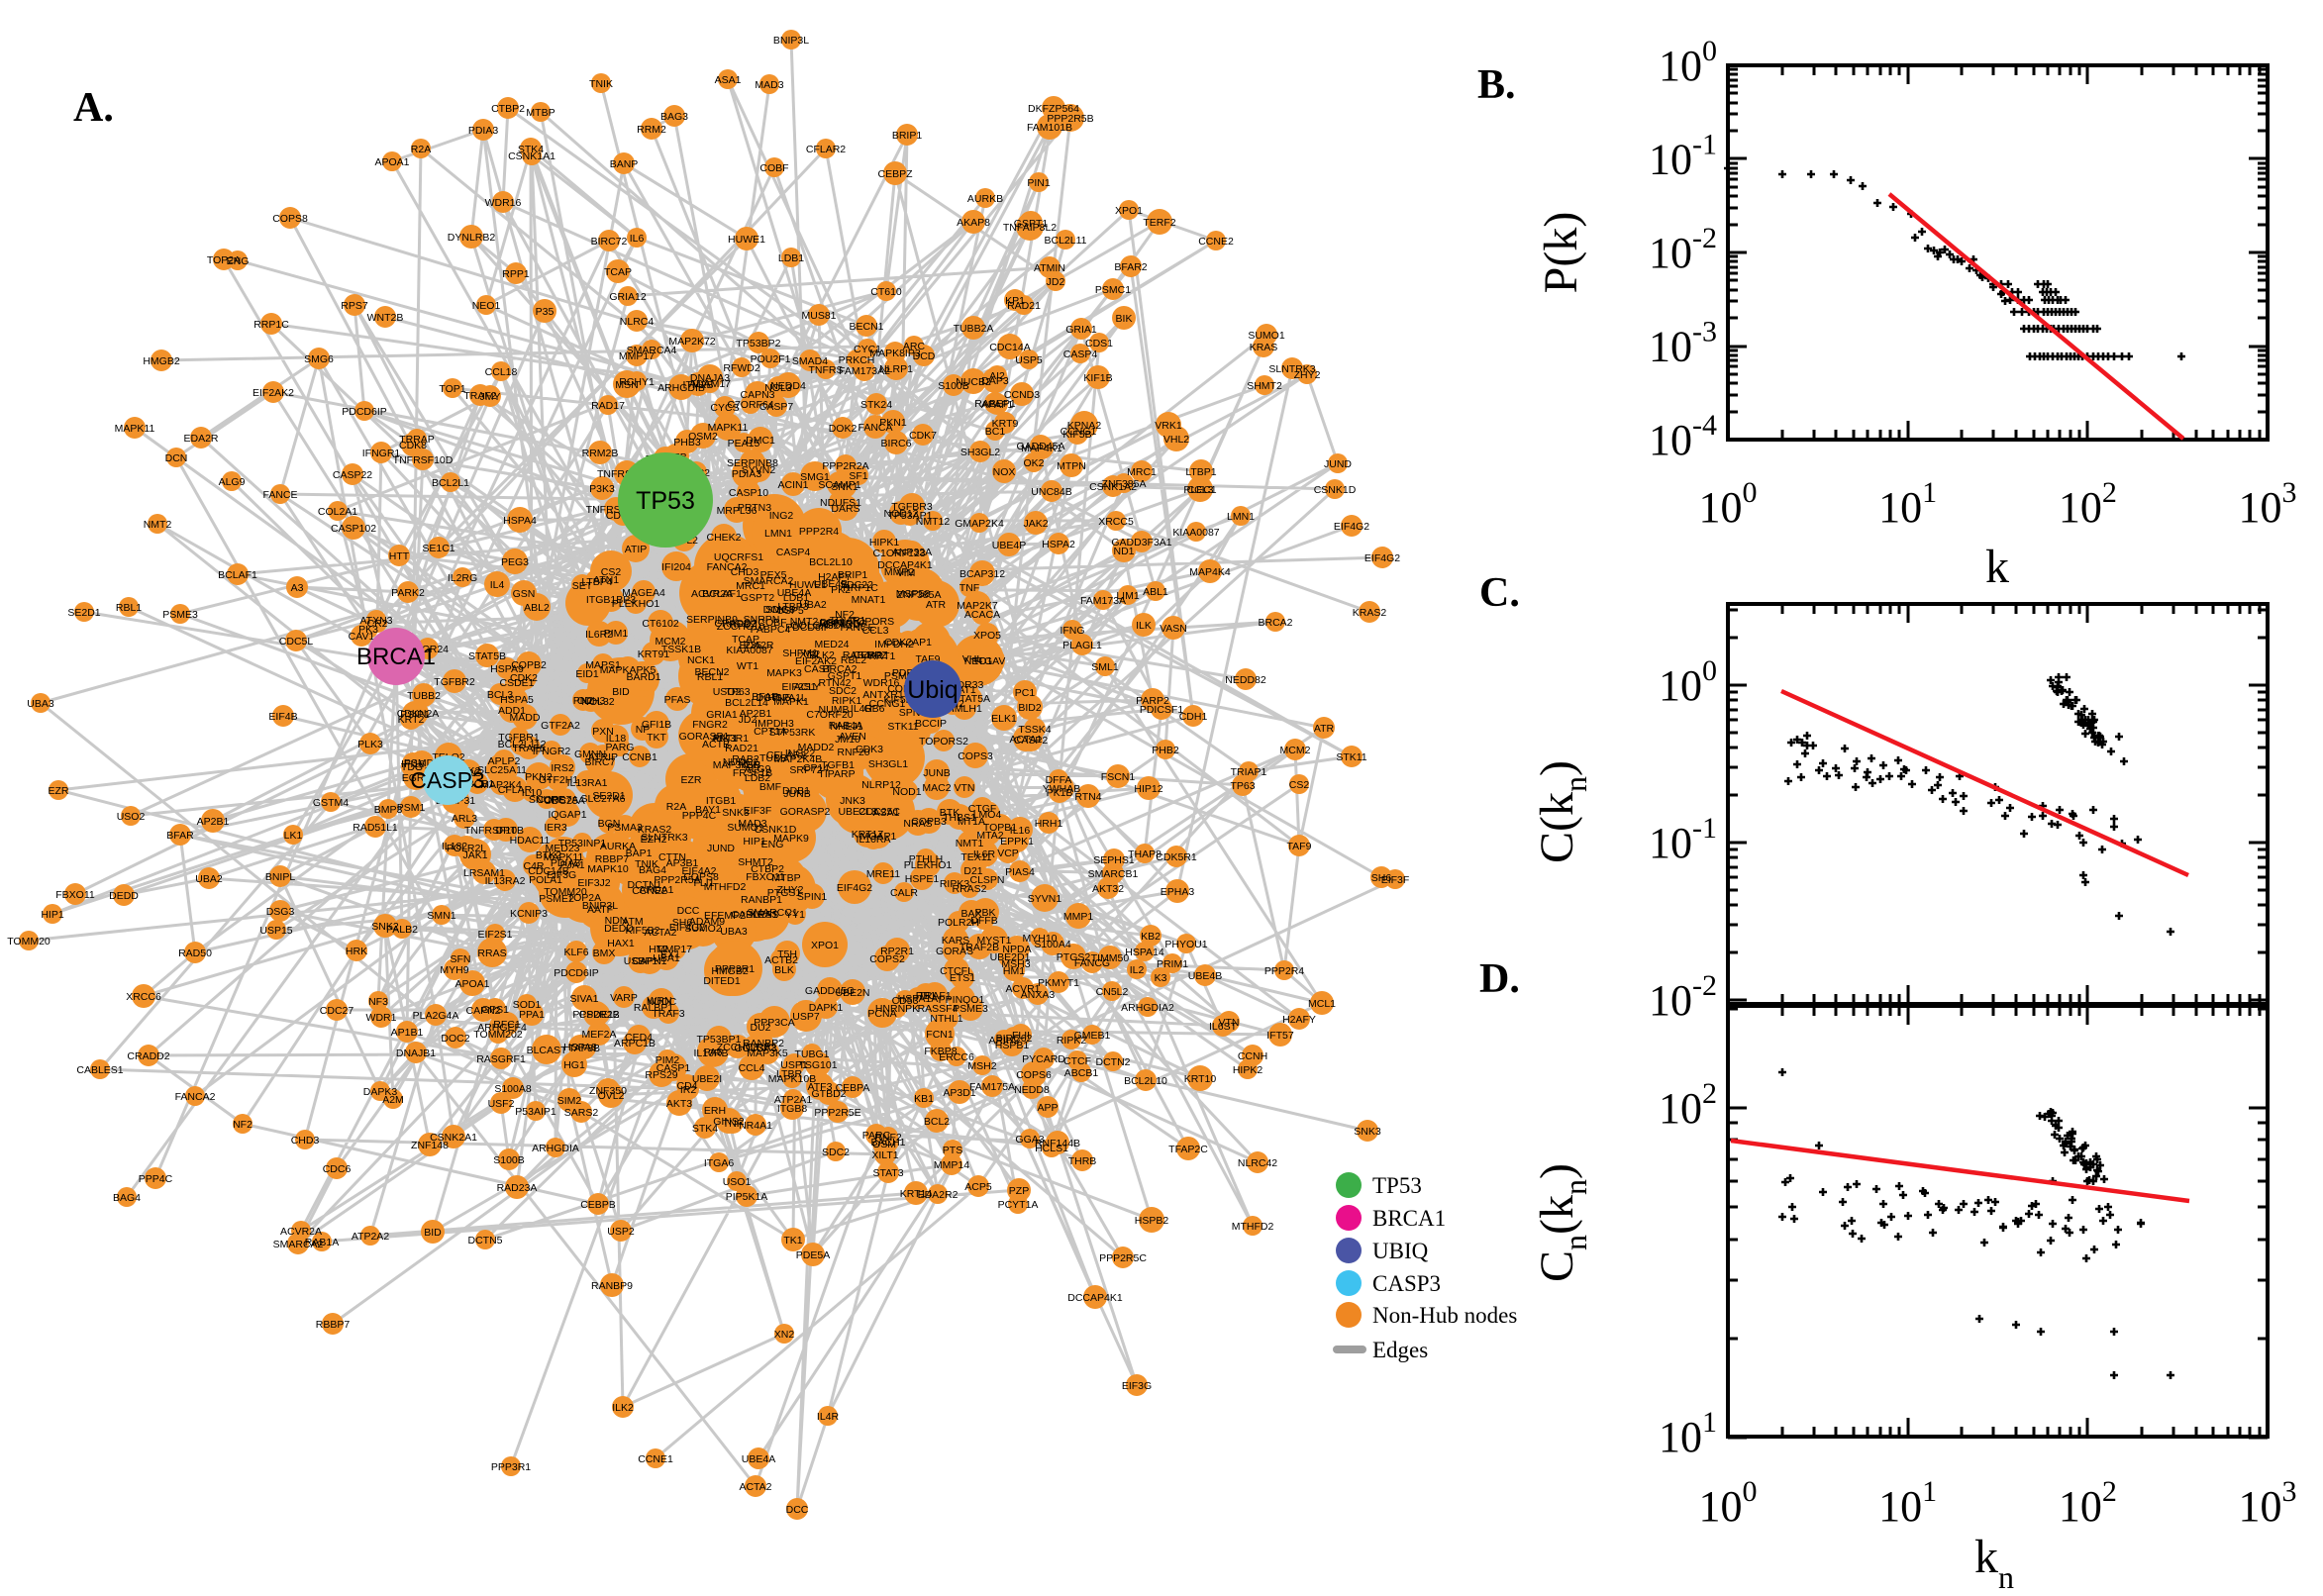 This screenshot has height=1596, width=2323. What do you see at coordinates (337, 1011) in the screenshot?
I see `svg-text: CDC27` at bounding box center [337, 1011].